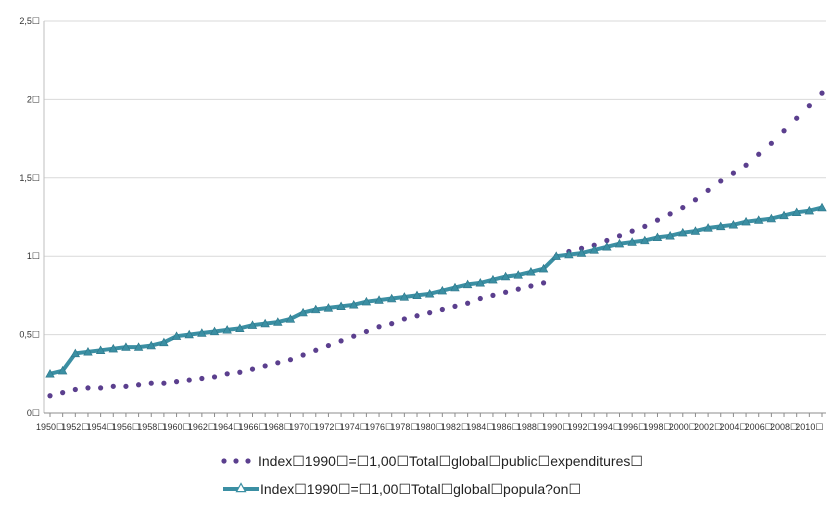 The width and height of the screenshot is (834, 506). What do you see at coordinates (33, 99) in the screenshot?
I see `y-tick-label: 2☐` at bounding box center [33, 99].